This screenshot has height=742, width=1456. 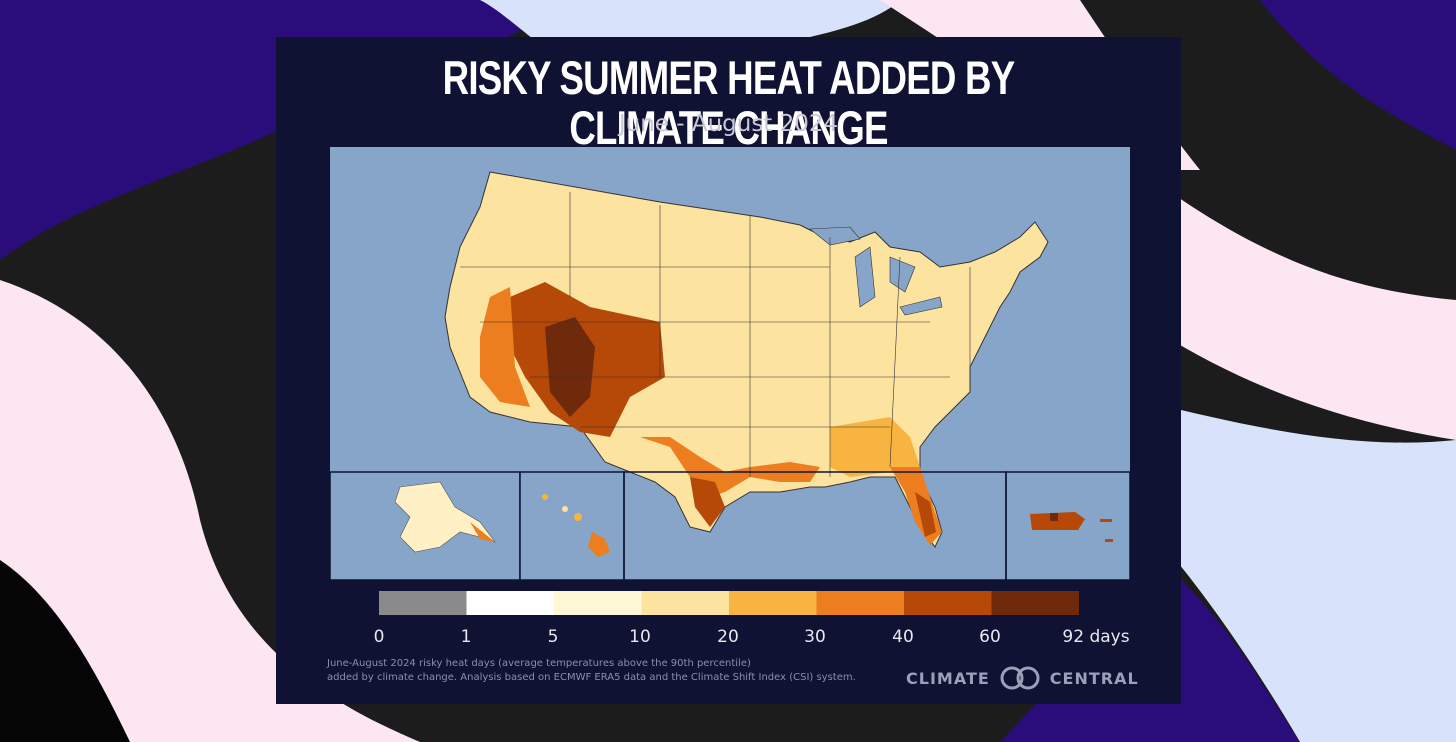 I want to click on state-borders, so click(x=715, y=334).